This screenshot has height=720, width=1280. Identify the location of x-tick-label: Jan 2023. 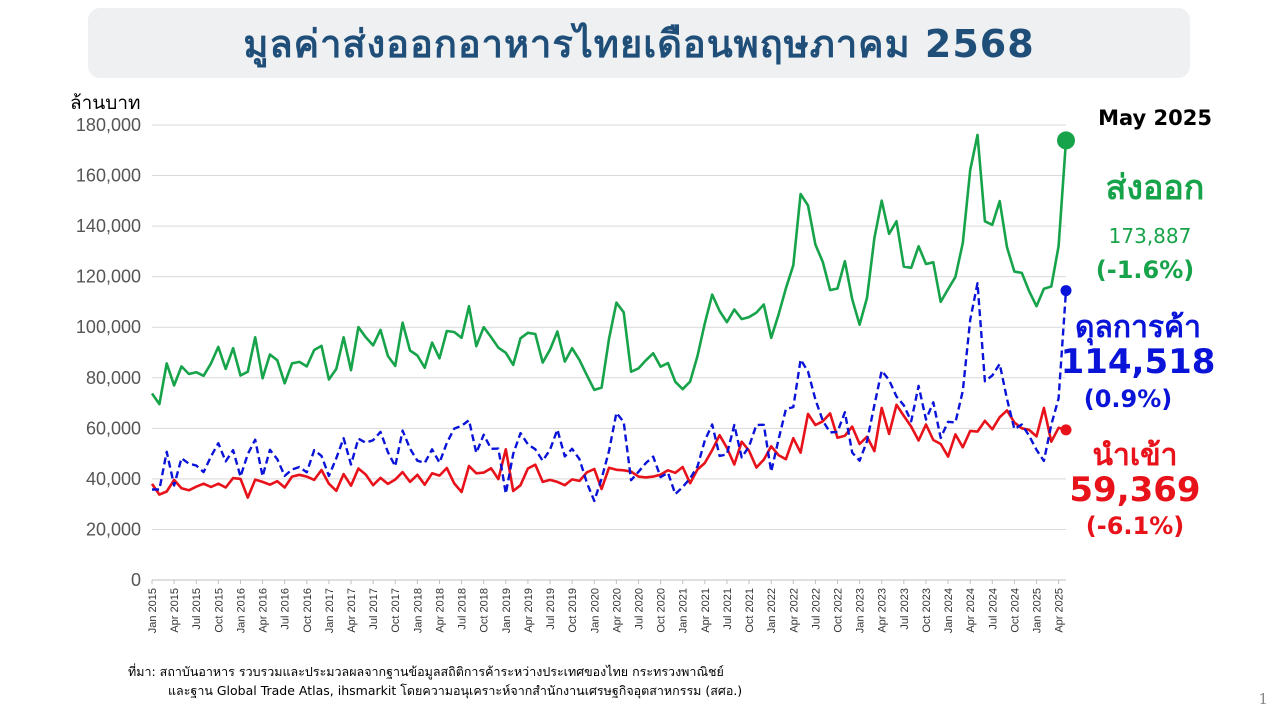
(861, 610).